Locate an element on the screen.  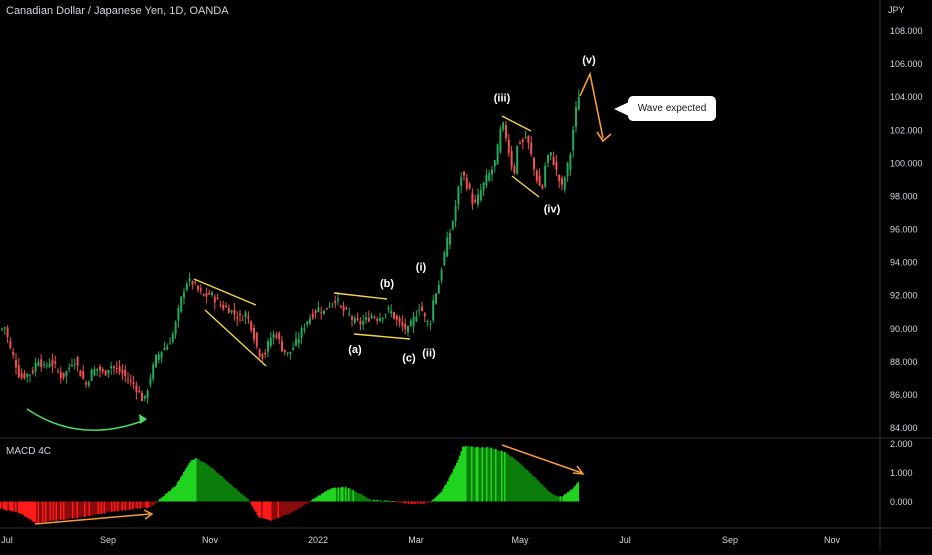
wave-label: (a) is located at coordinates (355, 350).